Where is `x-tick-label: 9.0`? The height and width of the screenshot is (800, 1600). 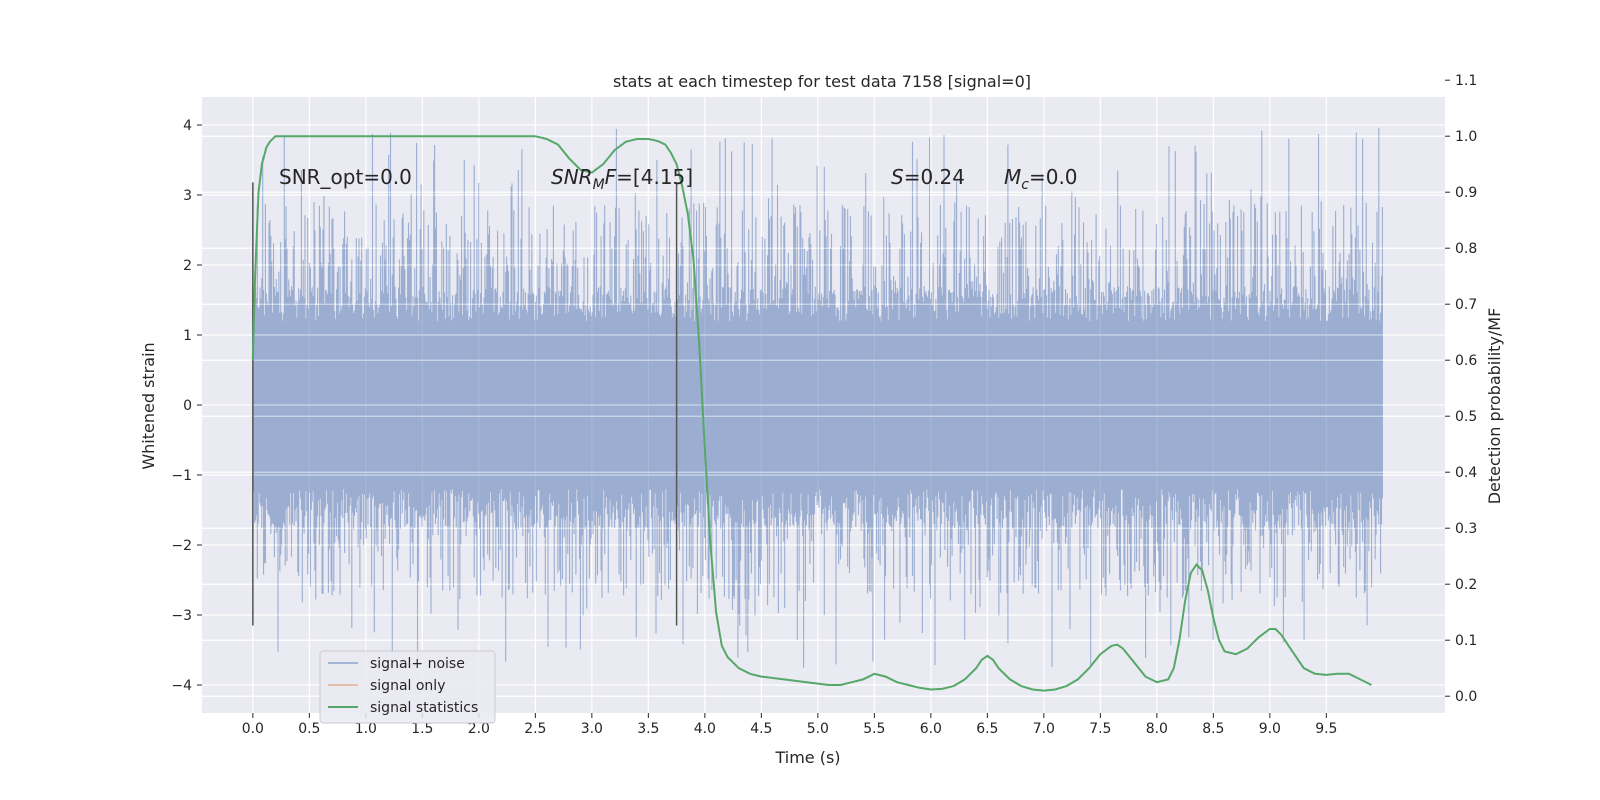
x-tick-label: 9.0 is located at coordinates (1270, 729).